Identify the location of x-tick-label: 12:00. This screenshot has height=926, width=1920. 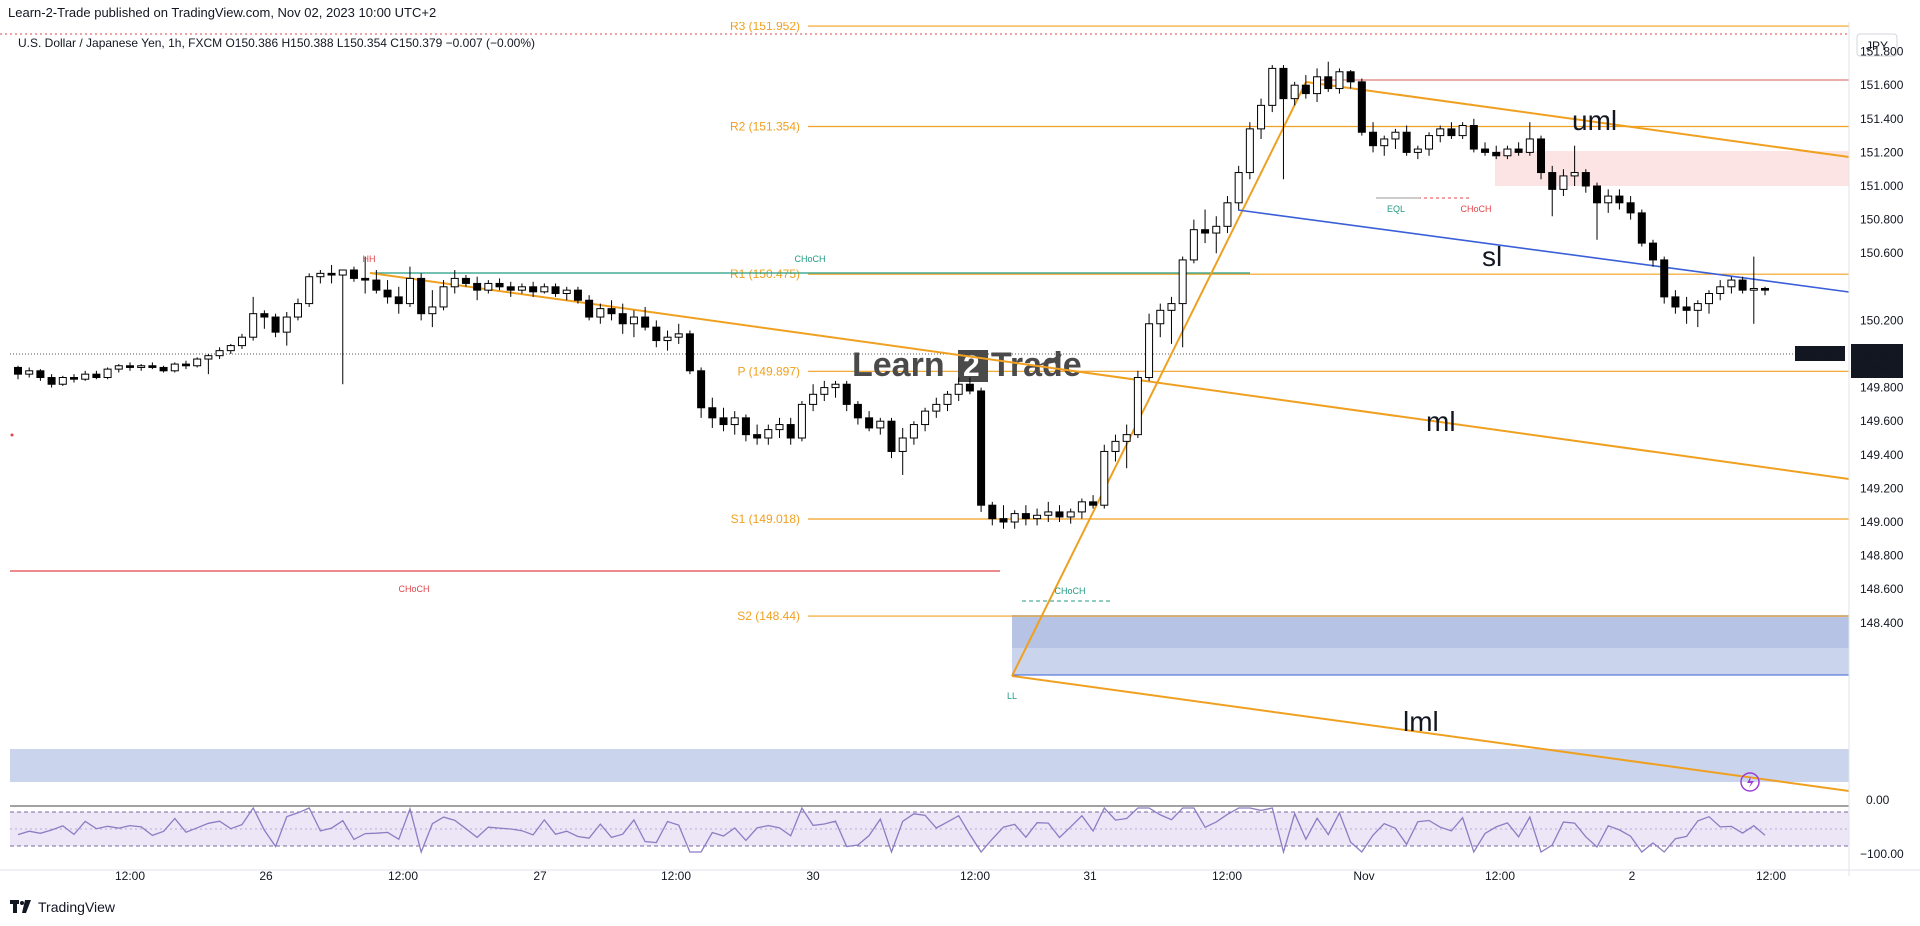
(1771, 876).